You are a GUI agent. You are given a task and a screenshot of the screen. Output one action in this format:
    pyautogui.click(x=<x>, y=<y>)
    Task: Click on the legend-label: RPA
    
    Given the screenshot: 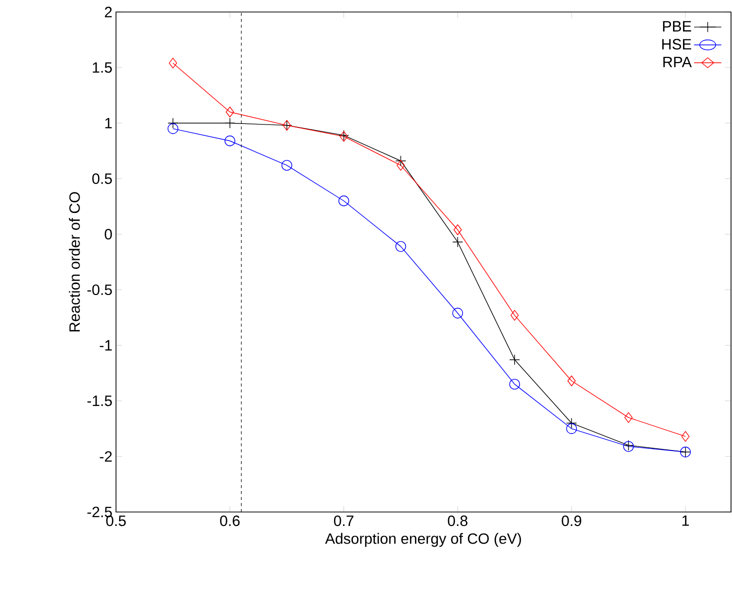 What is the action you would take?
    pyautogui.click(x=677, y=62)
    